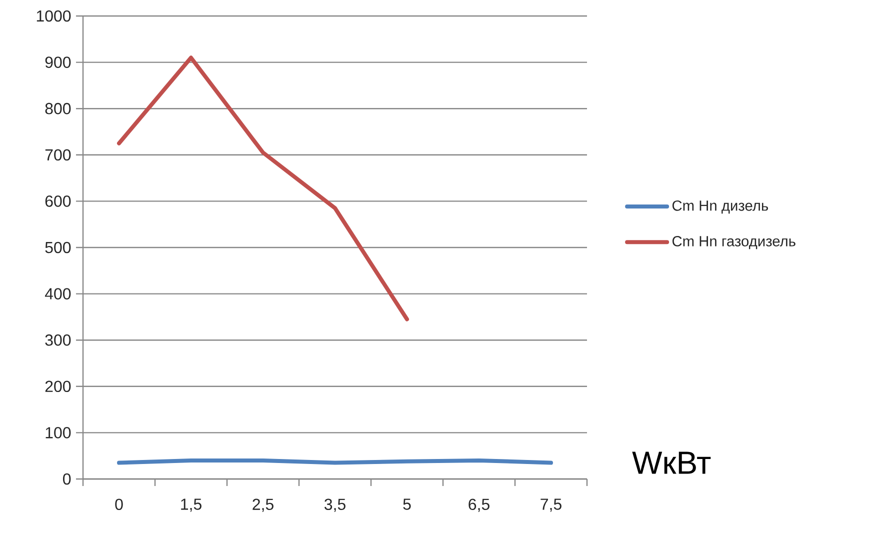  Describe the element at coordinates (263, 505) in the screenshot. I see `x-tick-label: 2,5` at that location.